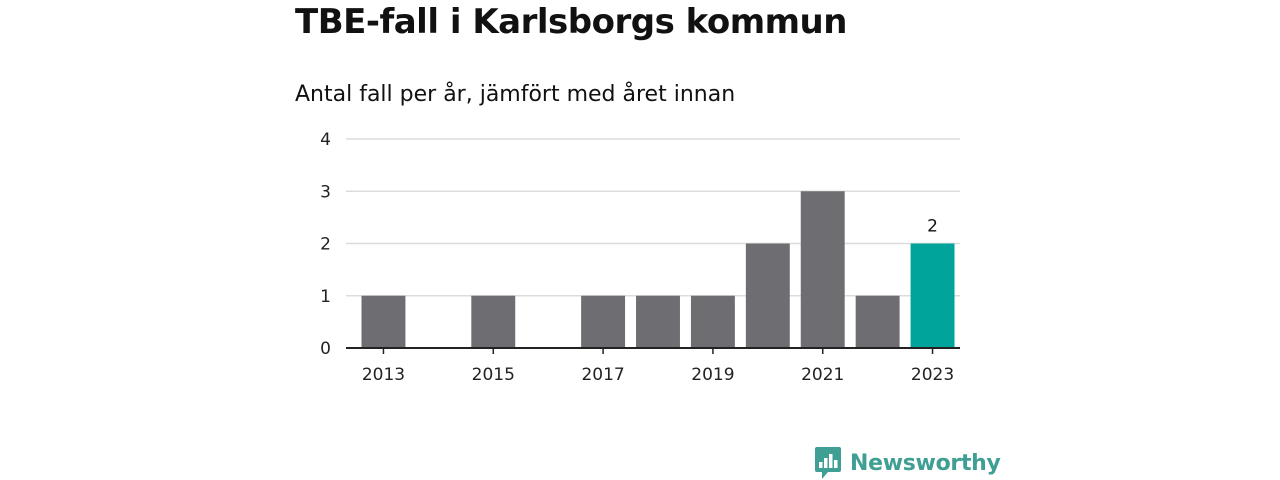 This screenshot has height=480, width=1280. Describe the element at coordinates (571, 22) in the screenshot. I see `chart-title: TBE-fall i Karlsborgs kommun` at that location.